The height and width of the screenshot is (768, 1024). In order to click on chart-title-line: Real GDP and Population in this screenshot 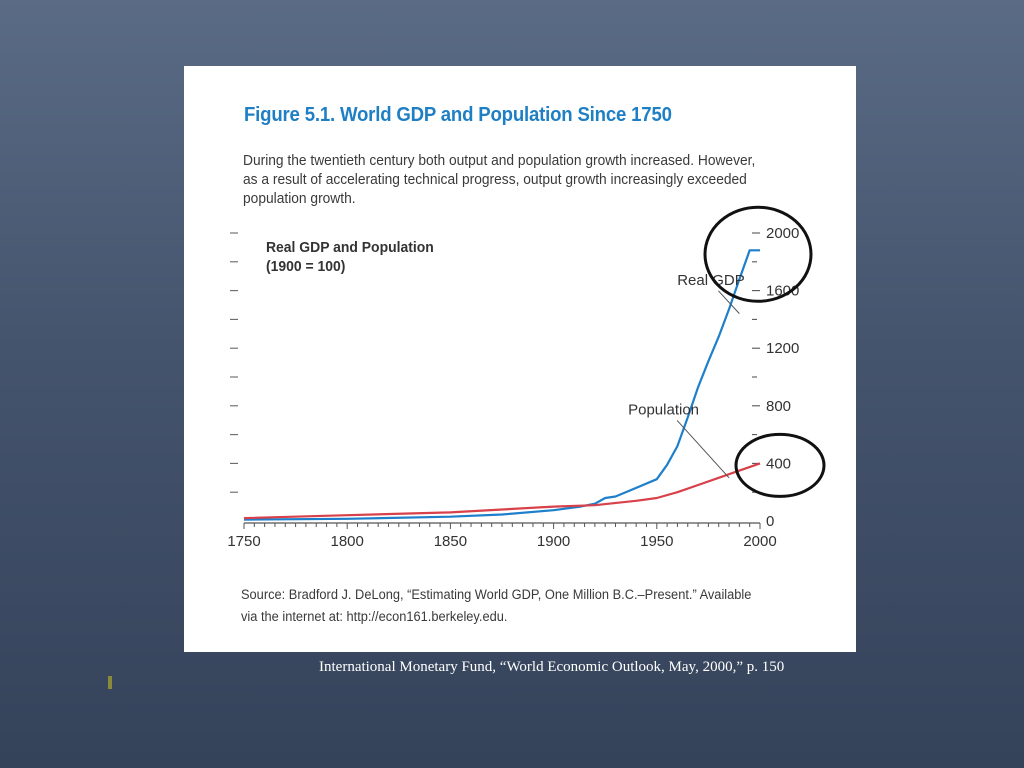, I will do `click(350, 248)`.